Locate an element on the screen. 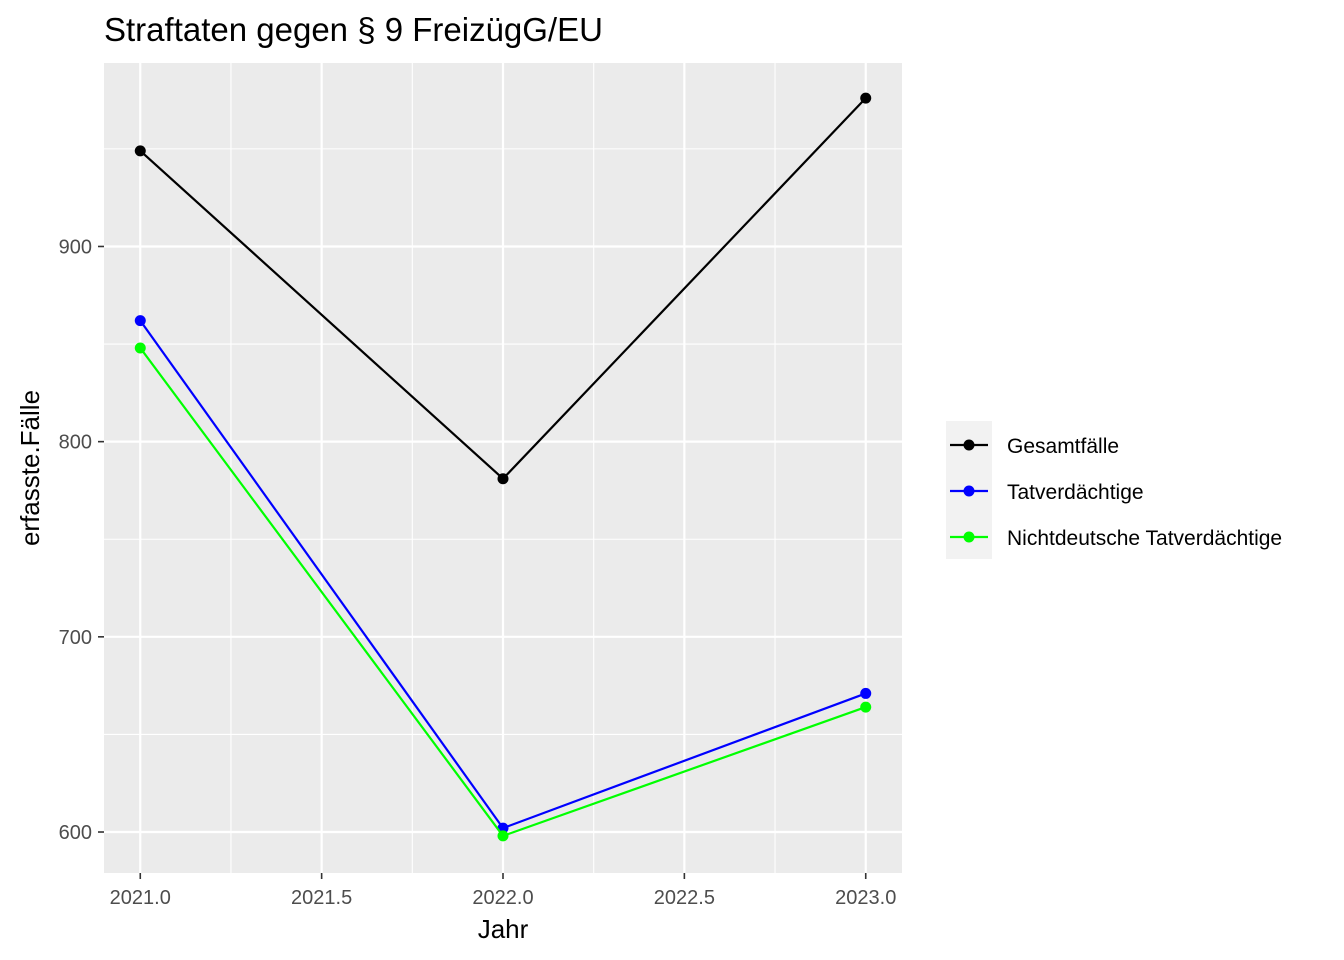 The image size is (1344, 960). chart-title: Straftaten gegen § 9 FreizügG/EU is located at coordinates (353, 29).